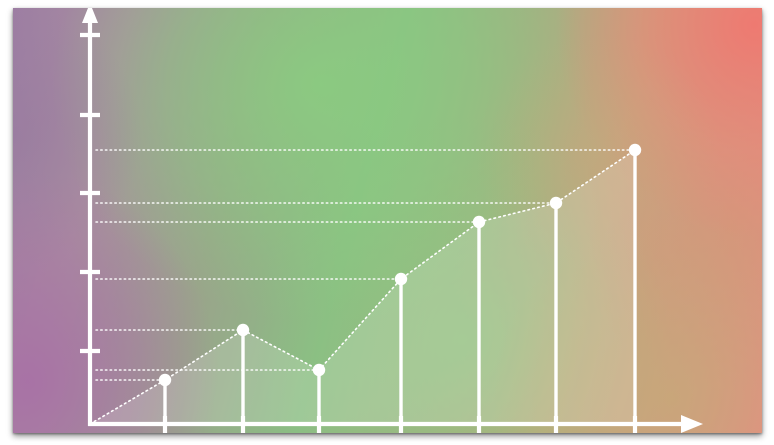 This screenshot has height=445, width=774. Describe the element at coordinates (90, 15) in the screenshot. I see `y-axis-arrow-icon` at that location.